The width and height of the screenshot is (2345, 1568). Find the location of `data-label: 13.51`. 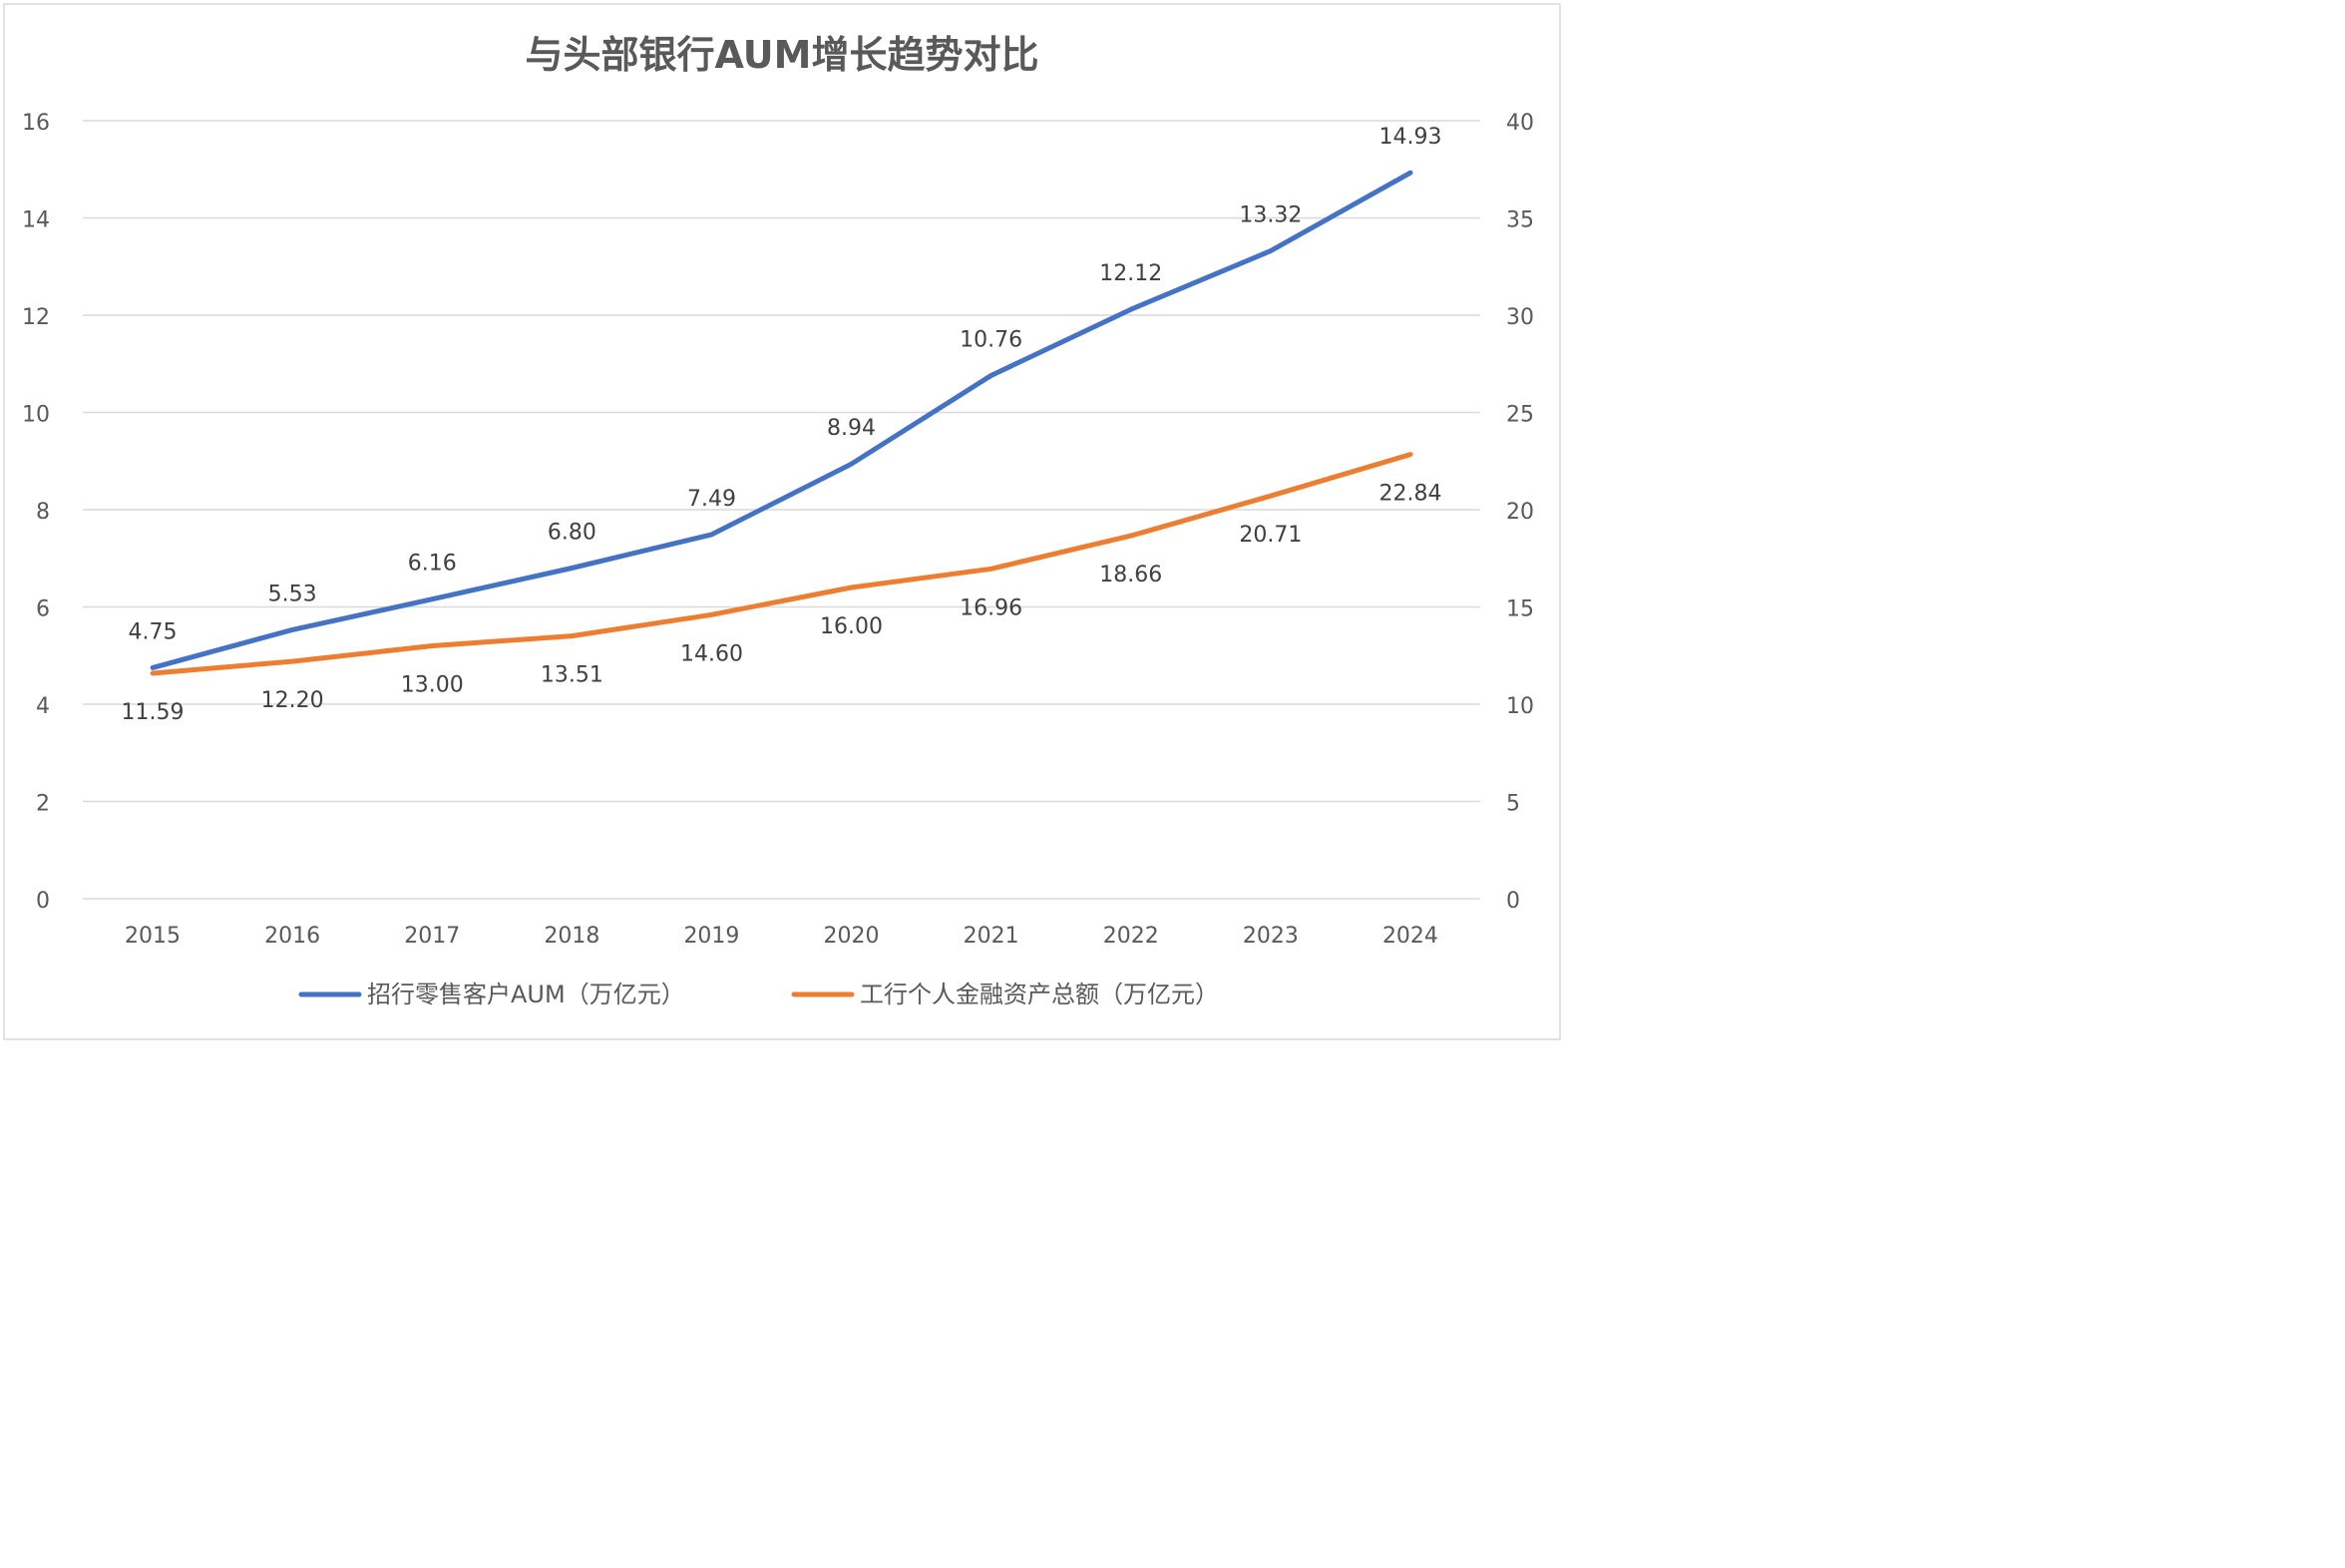

data-label: 13.51 is located at coordinates (572, 676).